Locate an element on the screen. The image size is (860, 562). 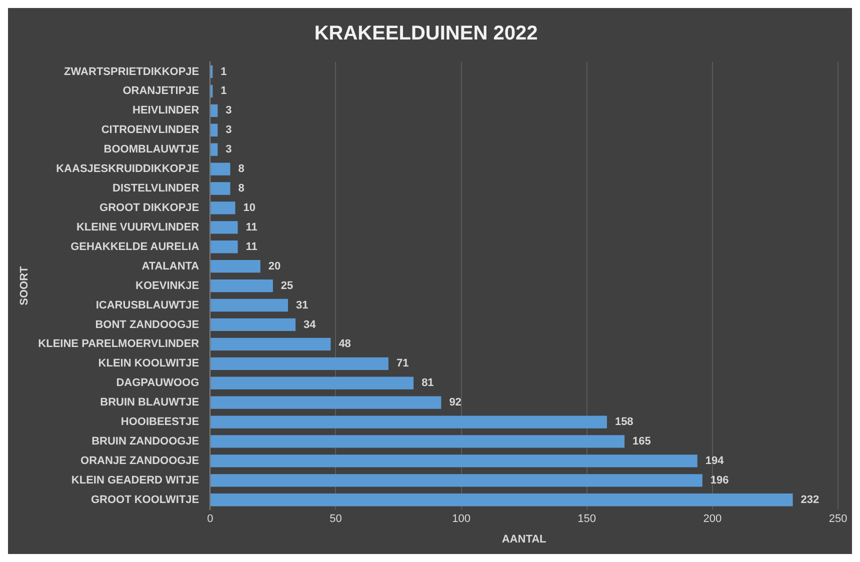
data-label: 194 is located at coordinates (715, 460).